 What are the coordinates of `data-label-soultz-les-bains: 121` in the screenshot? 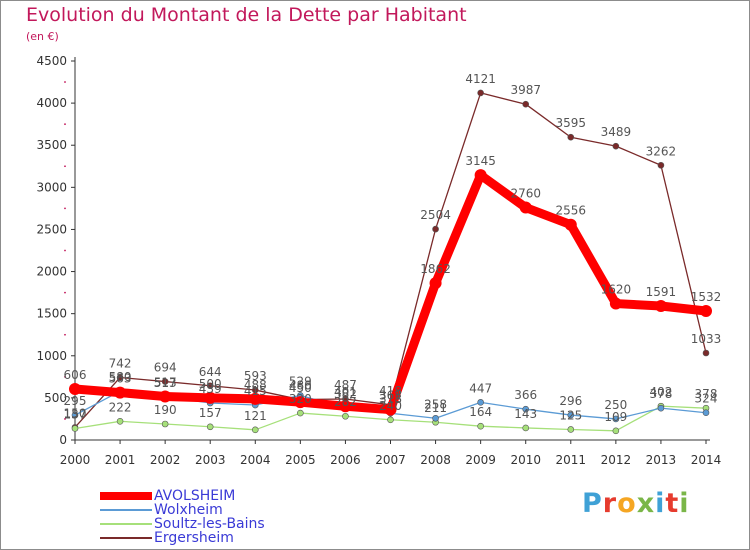 It's located at (255, 416).